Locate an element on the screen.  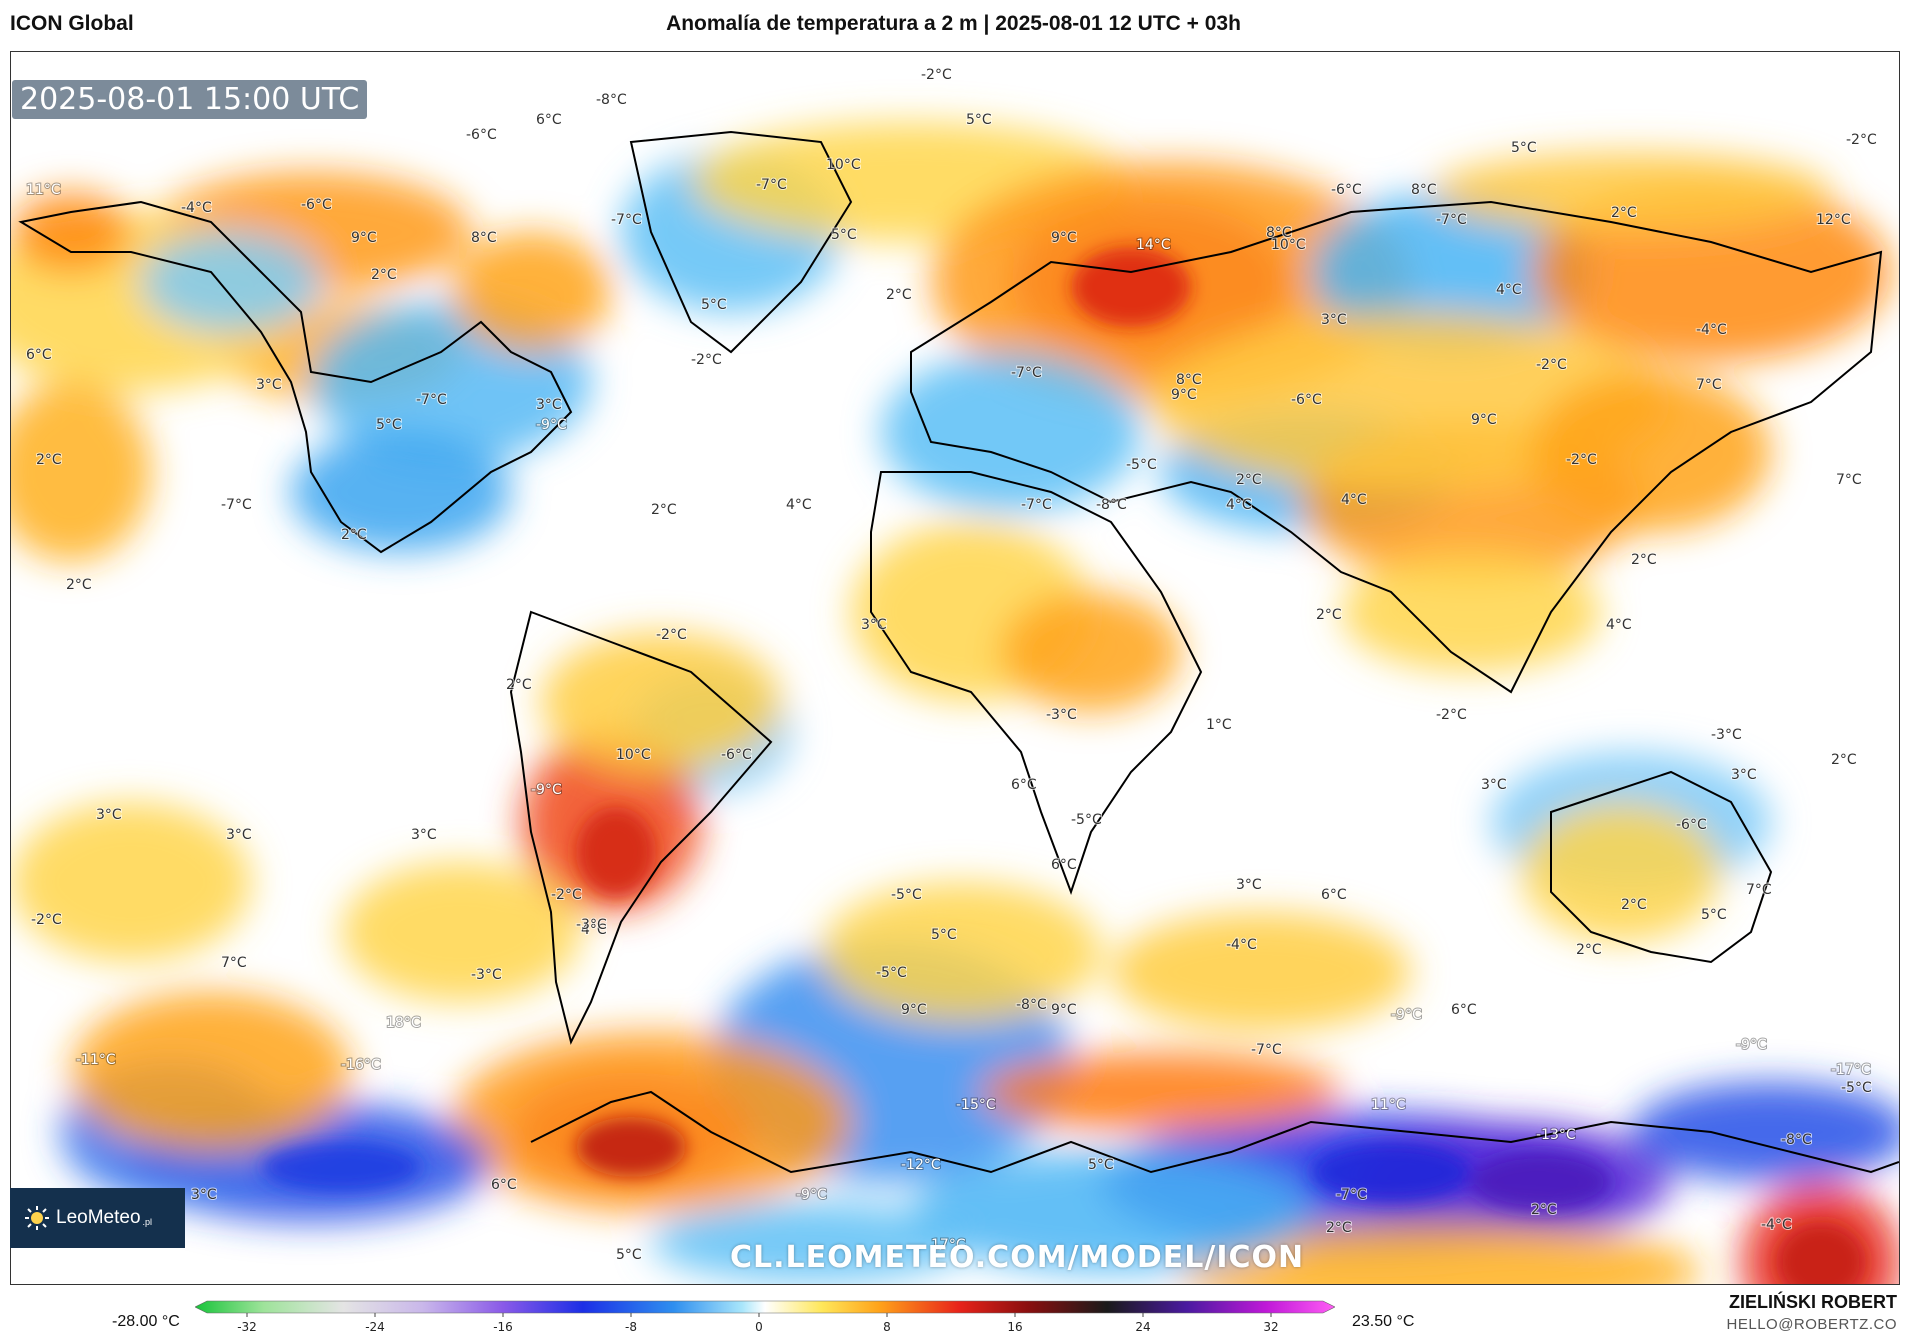
author-email: HELLO@ROBERTZ.CO is located at coordinates (1811, 1324).